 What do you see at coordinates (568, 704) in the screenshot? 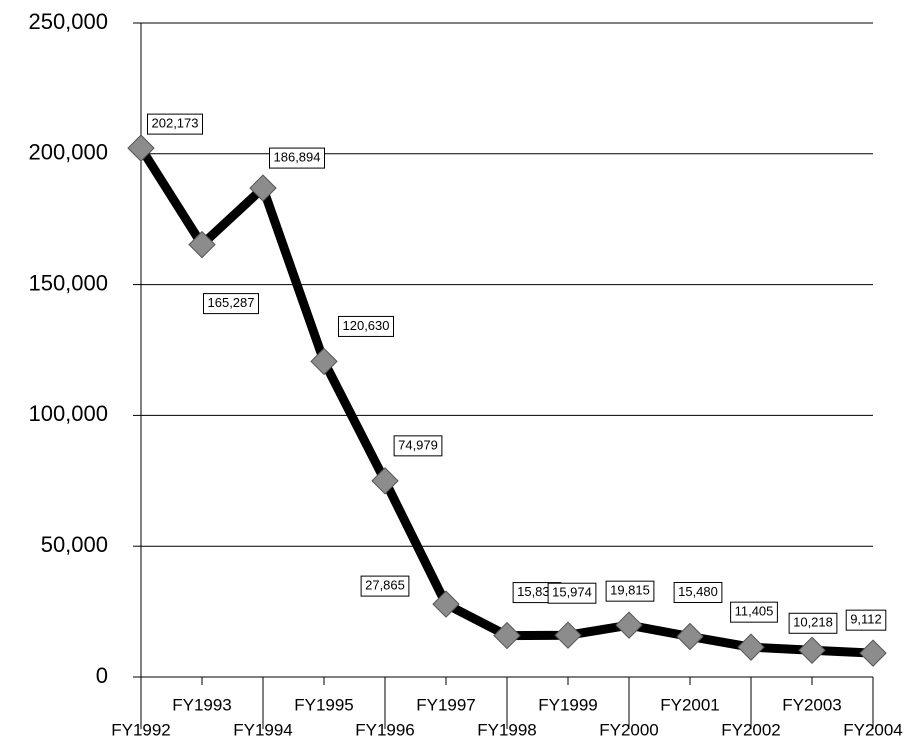
I see `x-tick-label: FY1999` at bounding box center [568, 704].